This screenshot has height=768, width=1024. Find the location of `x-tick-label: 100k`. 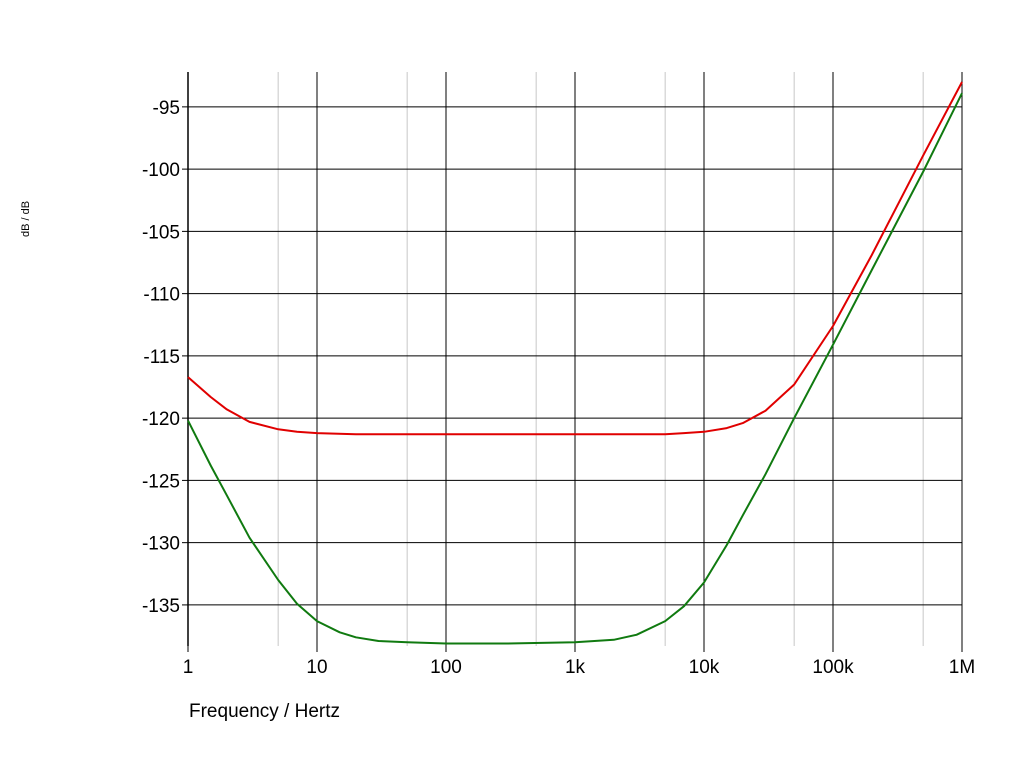

x-tick-label: 100k is located at coordinates (833, 667).